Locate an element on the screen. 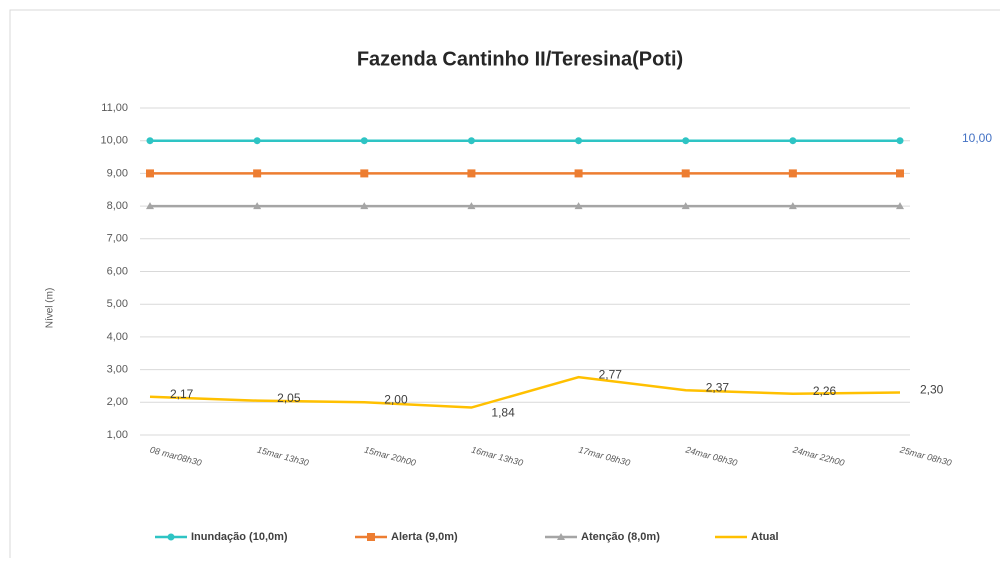 The height and width of the screenshot is (563, 1000). series-line is located at coordinates (525, 392).